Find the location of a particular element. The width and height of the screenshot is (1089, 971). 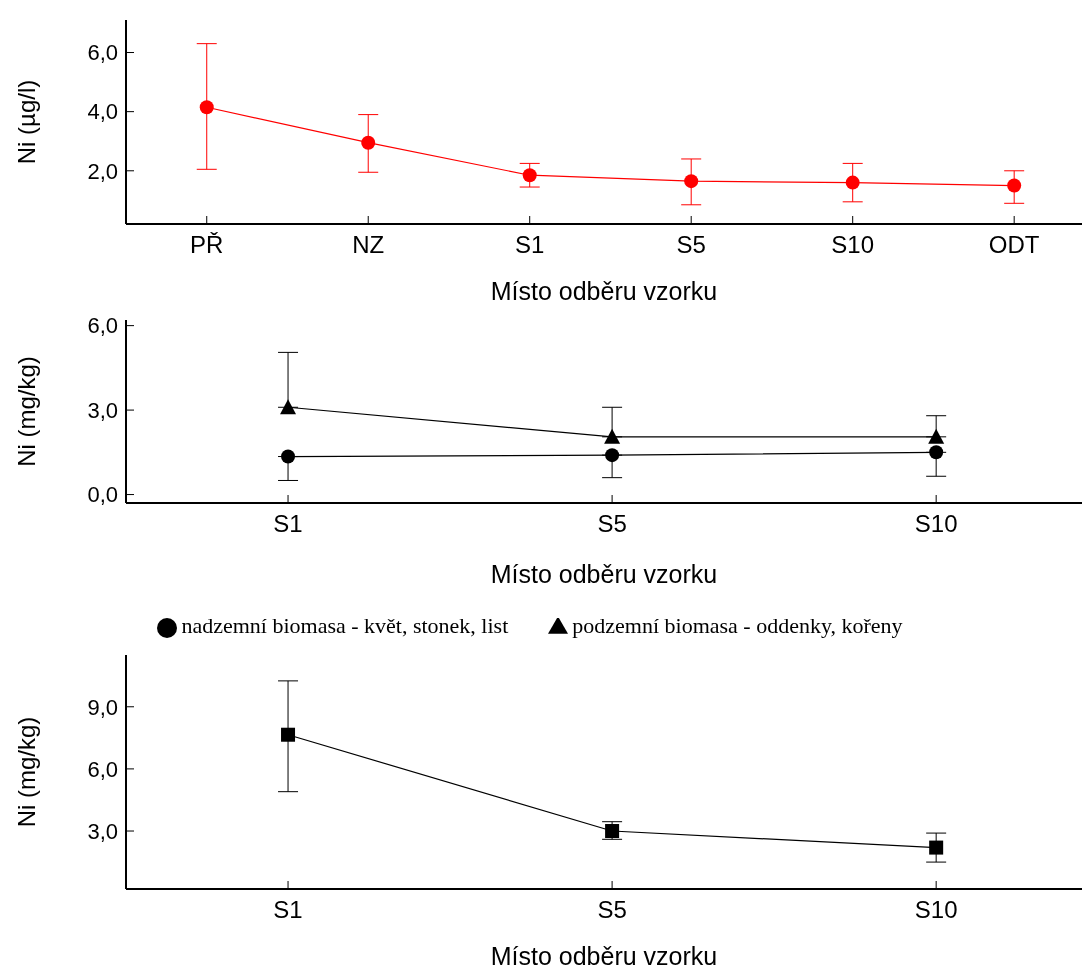

y-tick-label: 4,0 is located at coordinates (102, 112).